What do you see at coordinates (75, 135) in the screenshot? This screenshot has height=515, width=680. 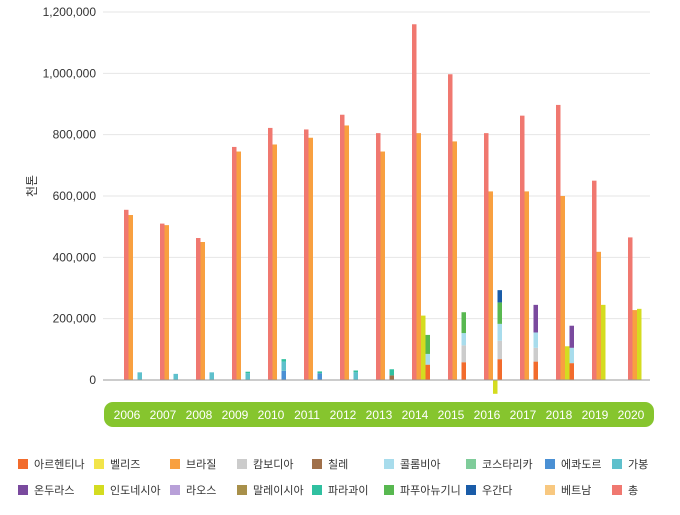 I see `y-tick-label: 800,000` at bounding box center [75, 135].